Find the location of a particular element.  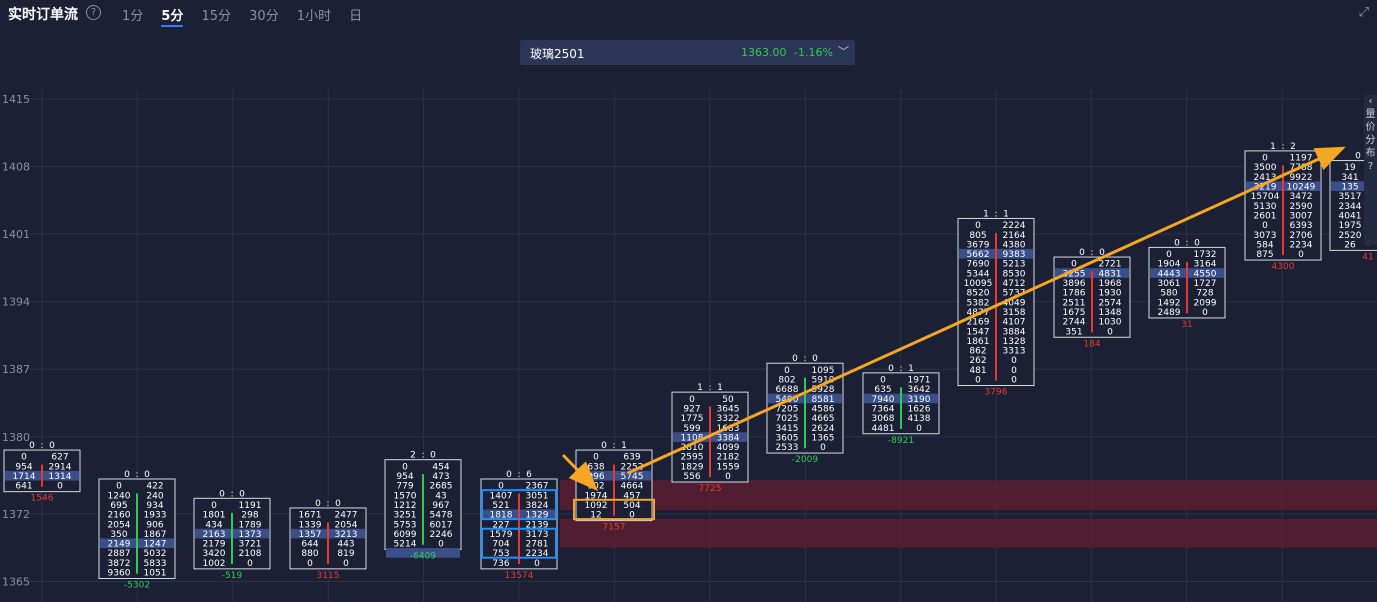

ask-volume: 4380 is located at coordinates (1014, 245).